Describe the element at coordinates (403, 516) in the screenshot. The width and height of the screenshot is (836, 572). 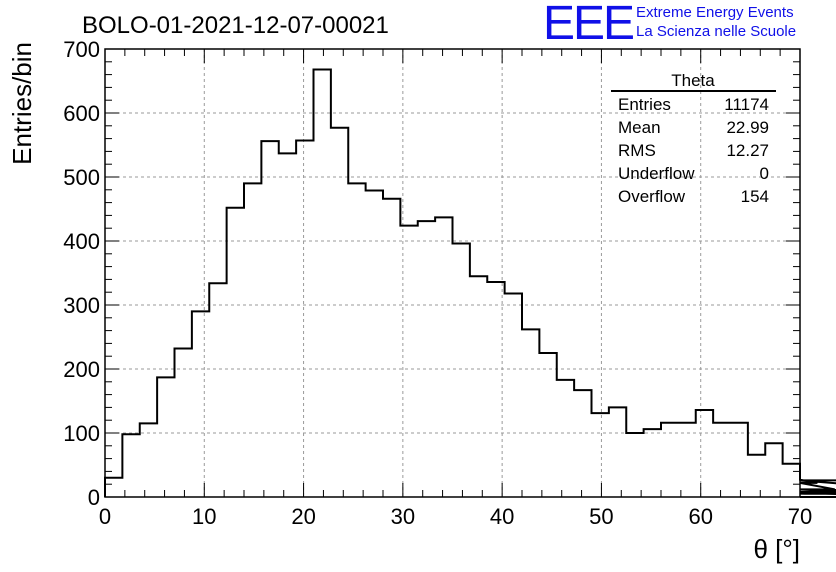
I see `x-tick-label: 30` at that location.